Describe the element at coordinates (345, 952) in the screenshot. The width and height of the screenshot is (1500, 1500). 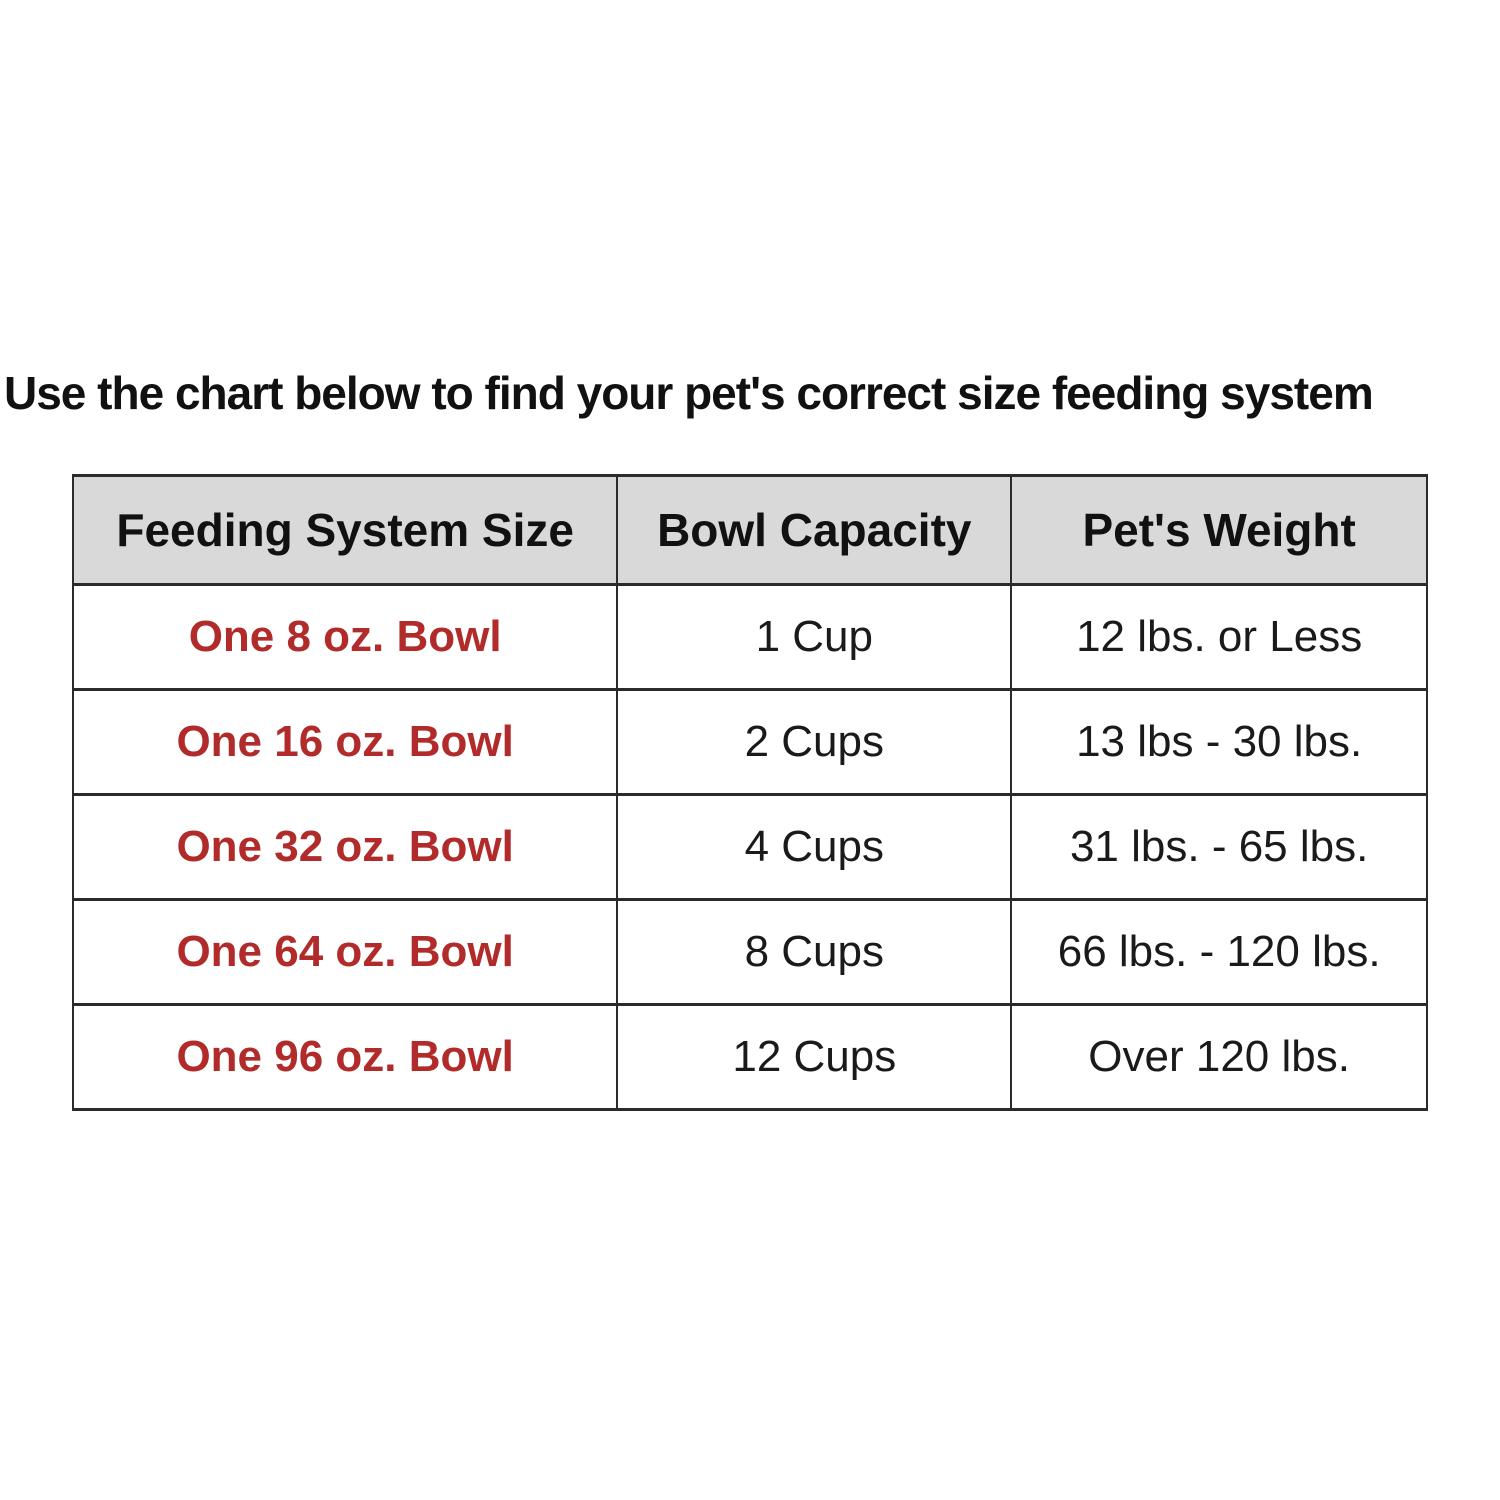
I see `cell-system-size: One 64 oz. Bowl` at that location.